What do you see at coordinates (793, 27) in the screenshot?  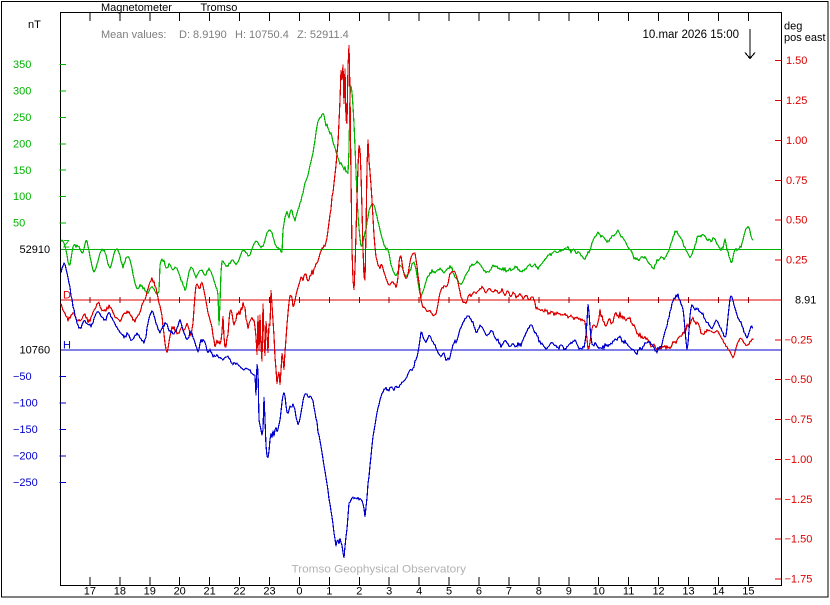 I see `svg-text: deg` at bounding box center [793, 27].